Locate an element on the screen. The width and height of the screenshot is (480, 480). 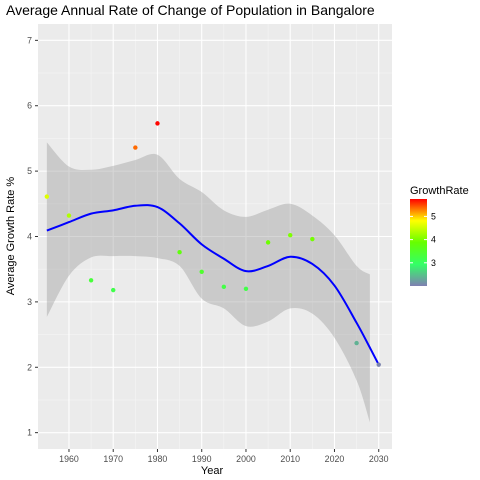
legend-colorbar is located at coordinates (418, 242).